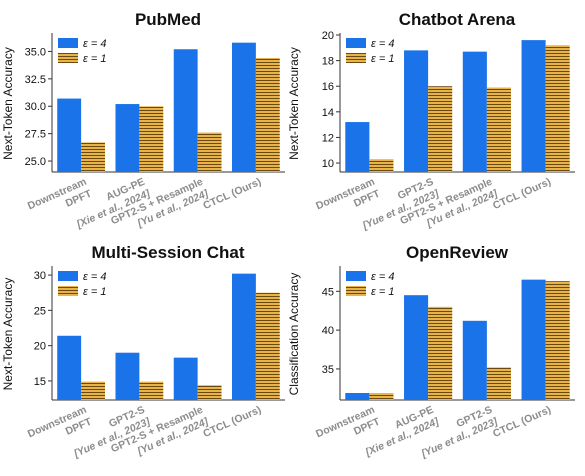 The height and width of the screenshot is (476, 585). Describe the element at coordinates (328, 113) in the screenshot. I see `y-tick-label: 14` at that location.